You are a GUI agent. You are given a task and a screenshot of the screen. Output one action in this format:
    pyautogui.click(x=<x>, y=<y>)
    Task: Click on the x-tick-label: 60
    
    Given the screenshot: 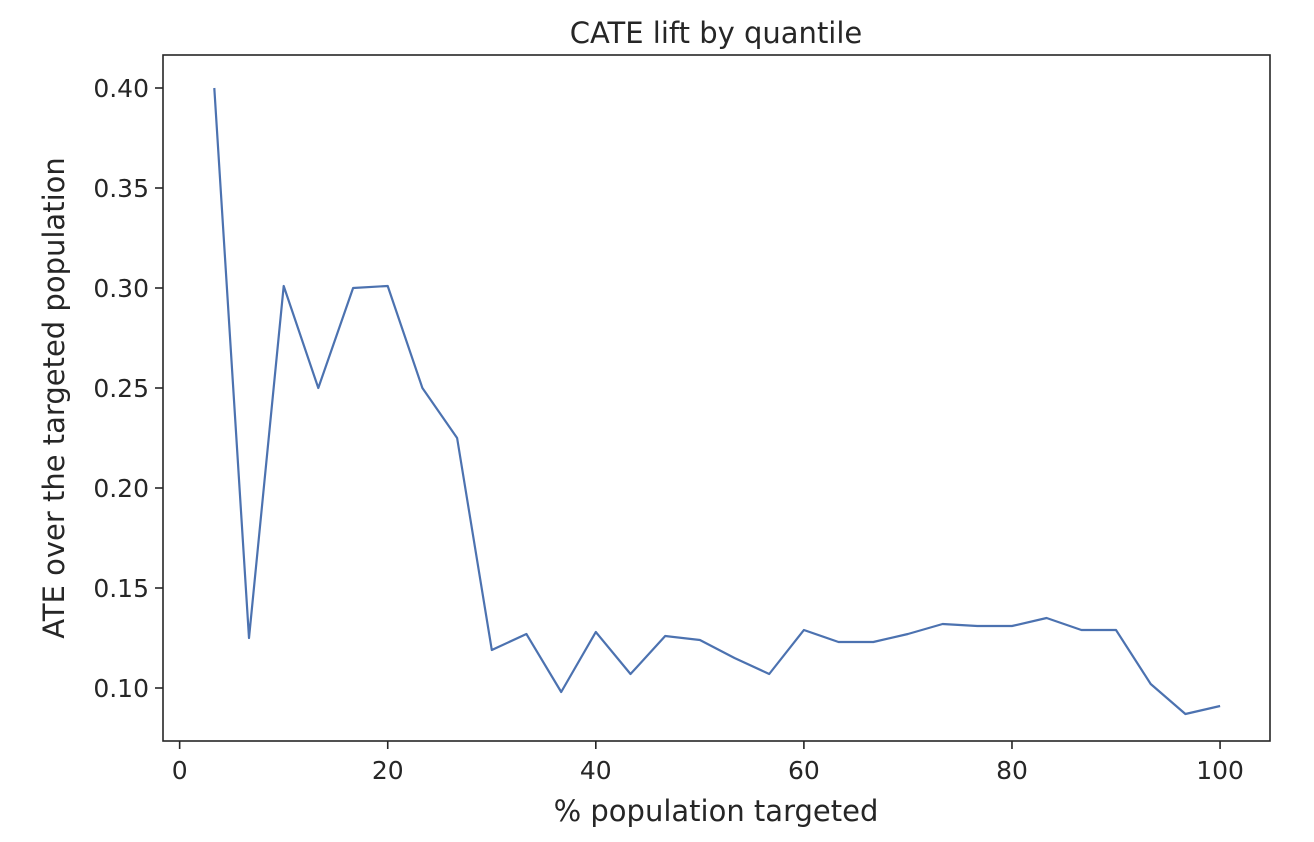 What is the action you would take?
    pyautogui.click(x=804, y=770)
    